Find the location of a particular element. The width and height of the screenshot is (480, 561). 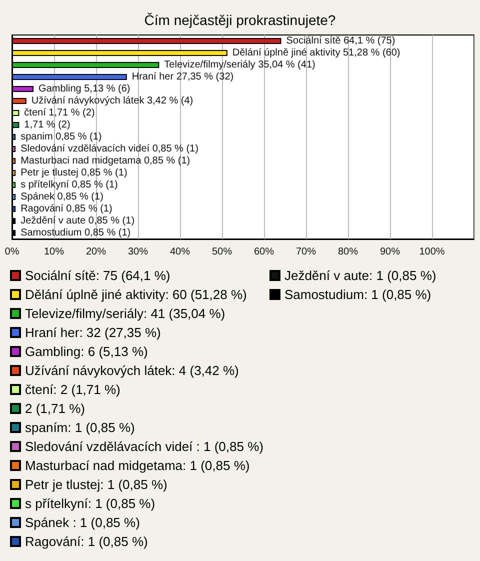

category-label: Dělání úplně jiné aktivity 51,28 % (60) is located at coordinates (316, 53).